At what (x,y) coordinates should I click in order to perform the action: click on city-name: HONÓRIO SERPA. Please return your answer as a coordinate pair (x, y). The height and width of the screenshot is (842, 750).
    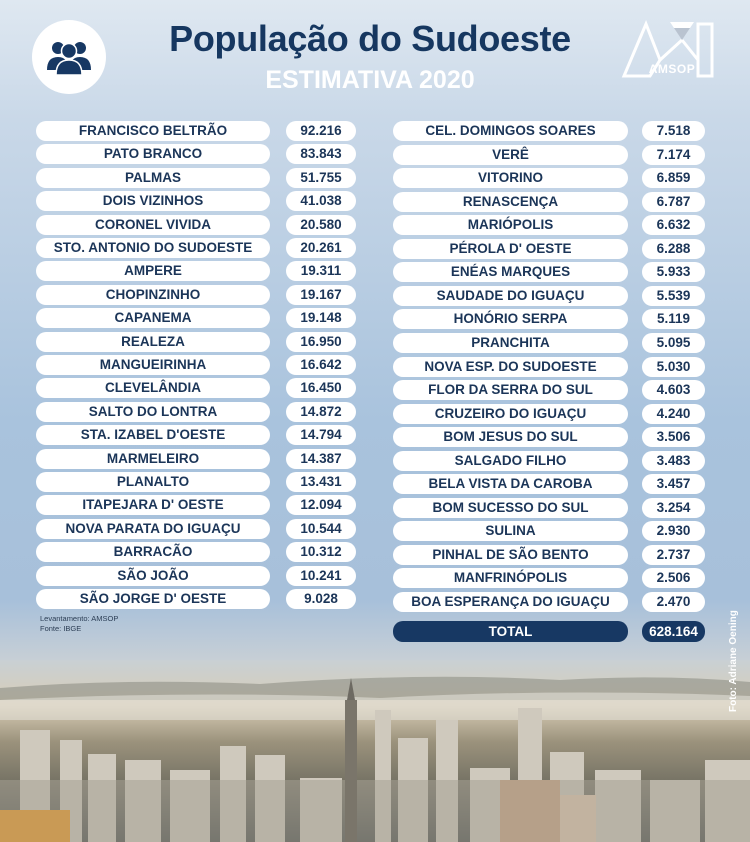
    Looking at the image, I should click on (510, 319).